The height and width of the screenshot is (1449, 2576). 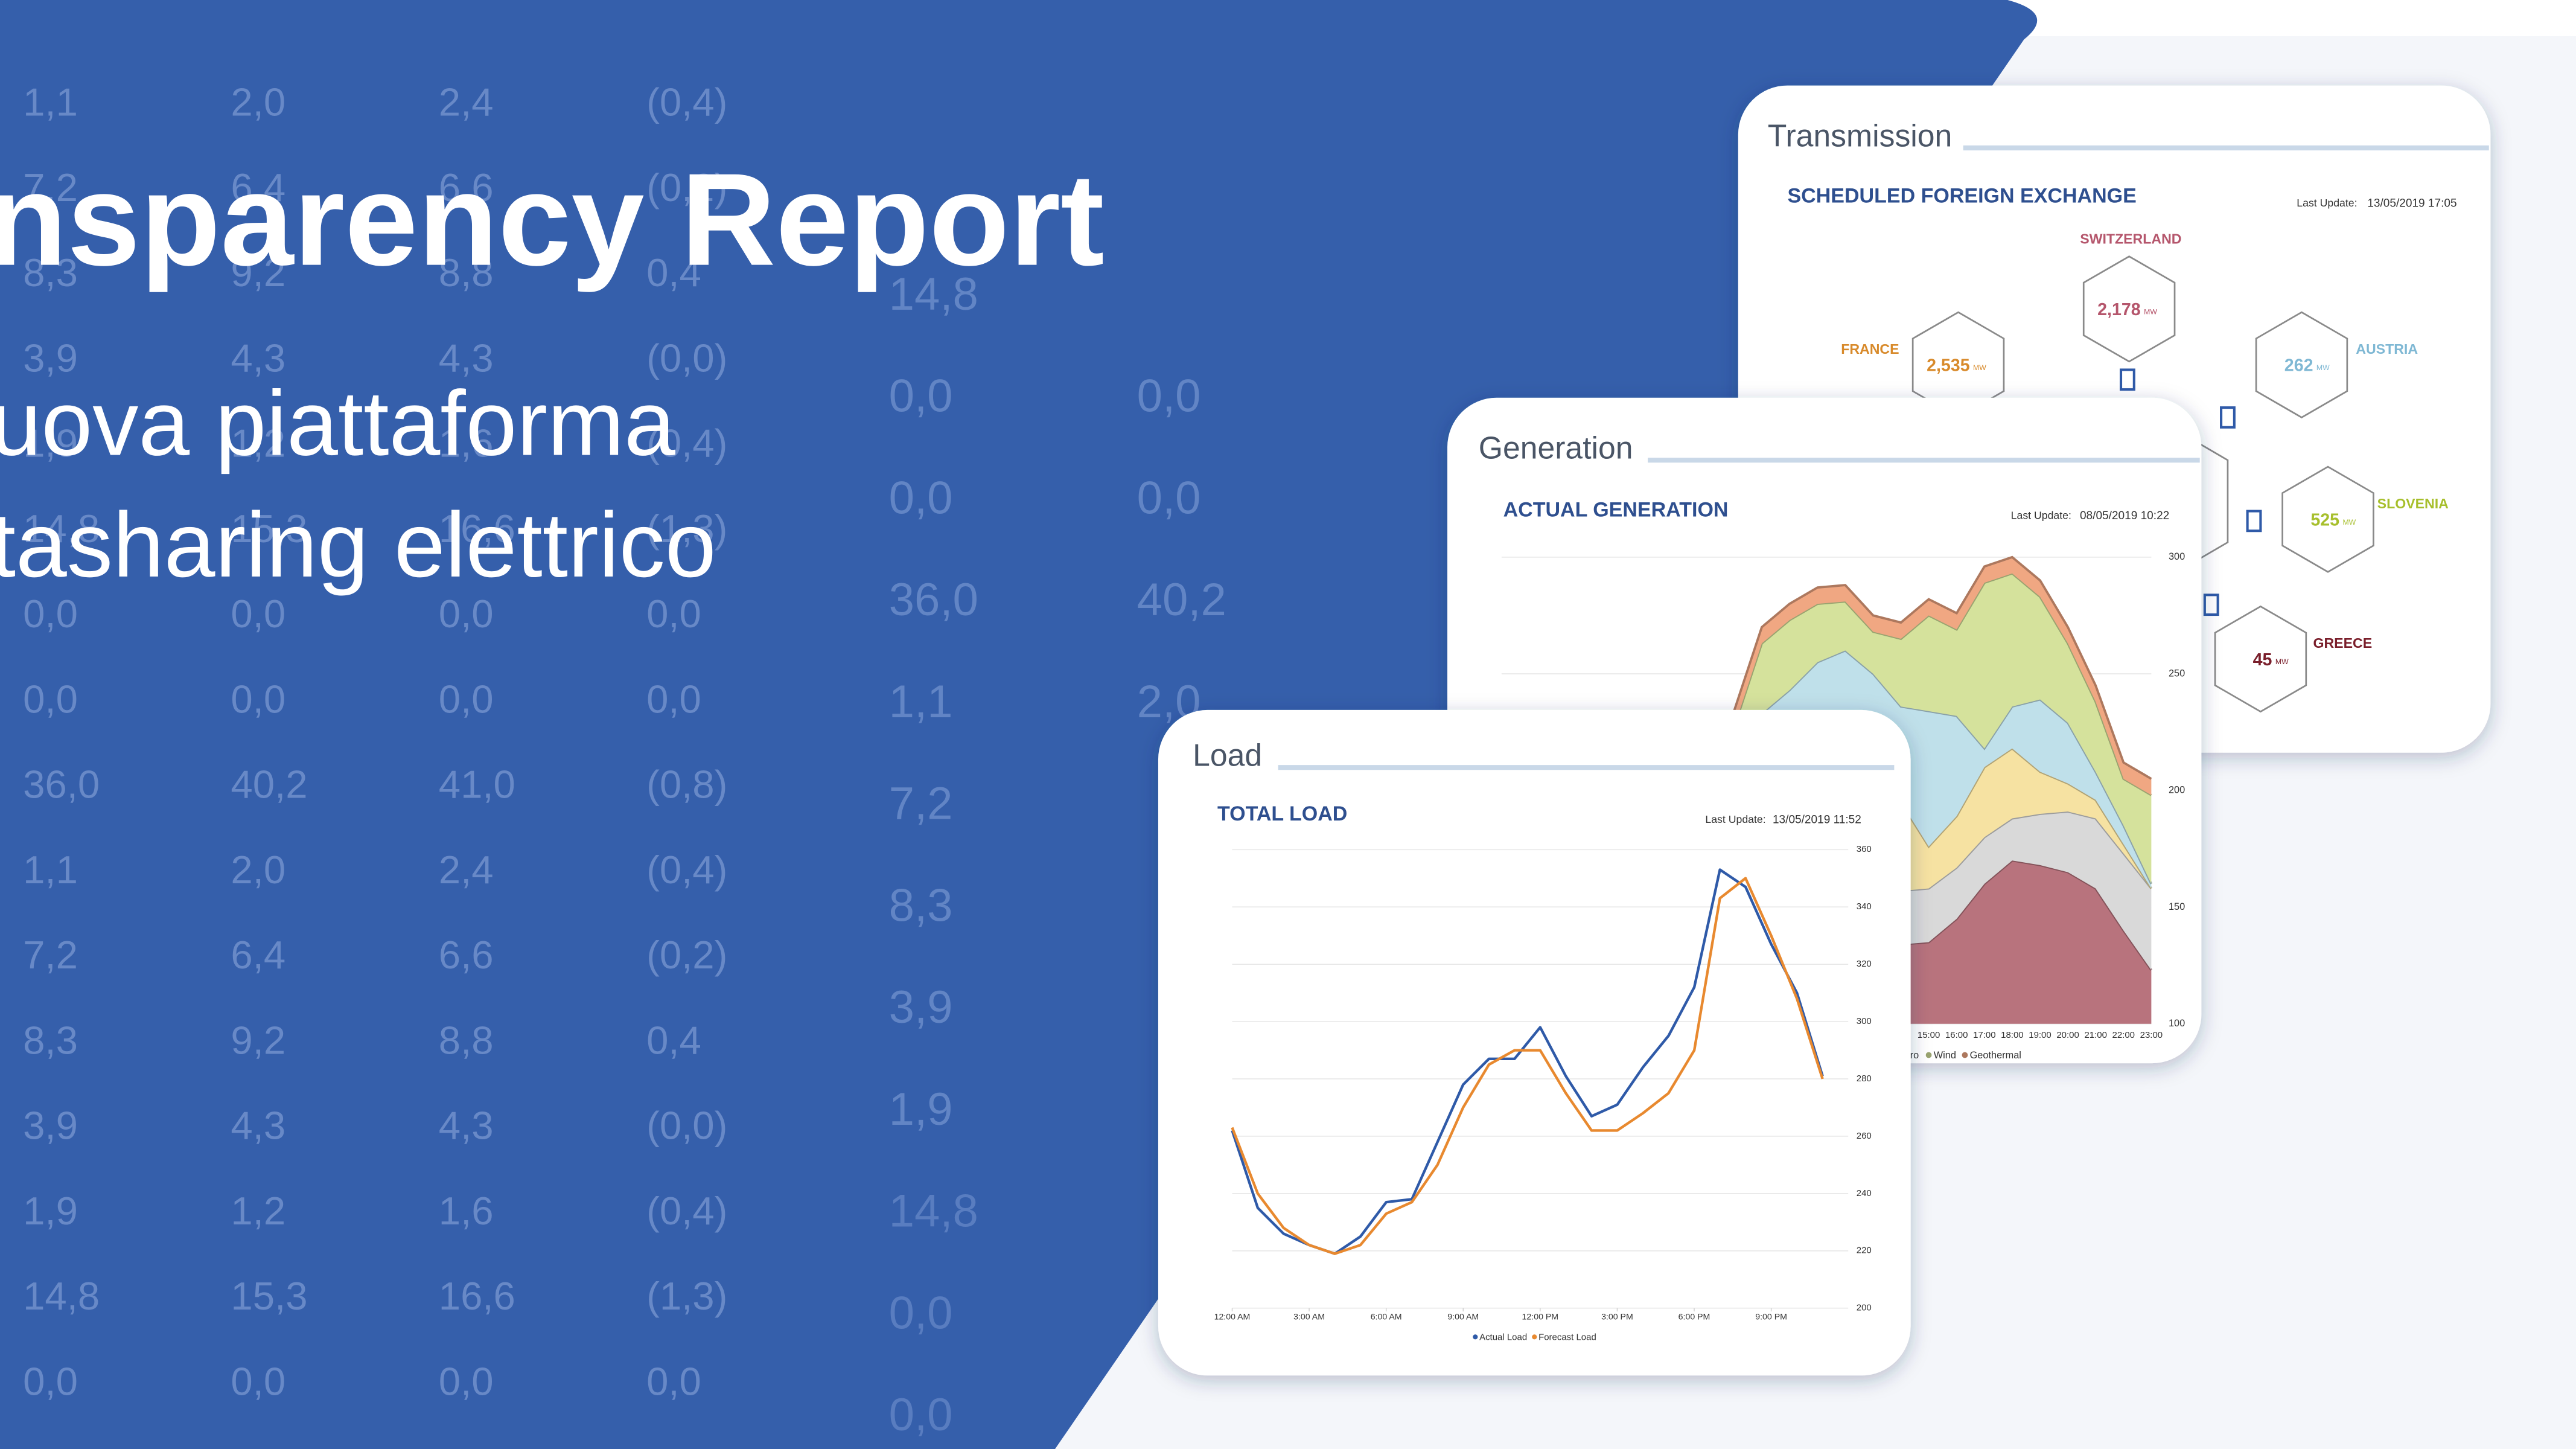 I want to click on x-tick-label: 12:00 AM, so click(x=1232, y=1316).